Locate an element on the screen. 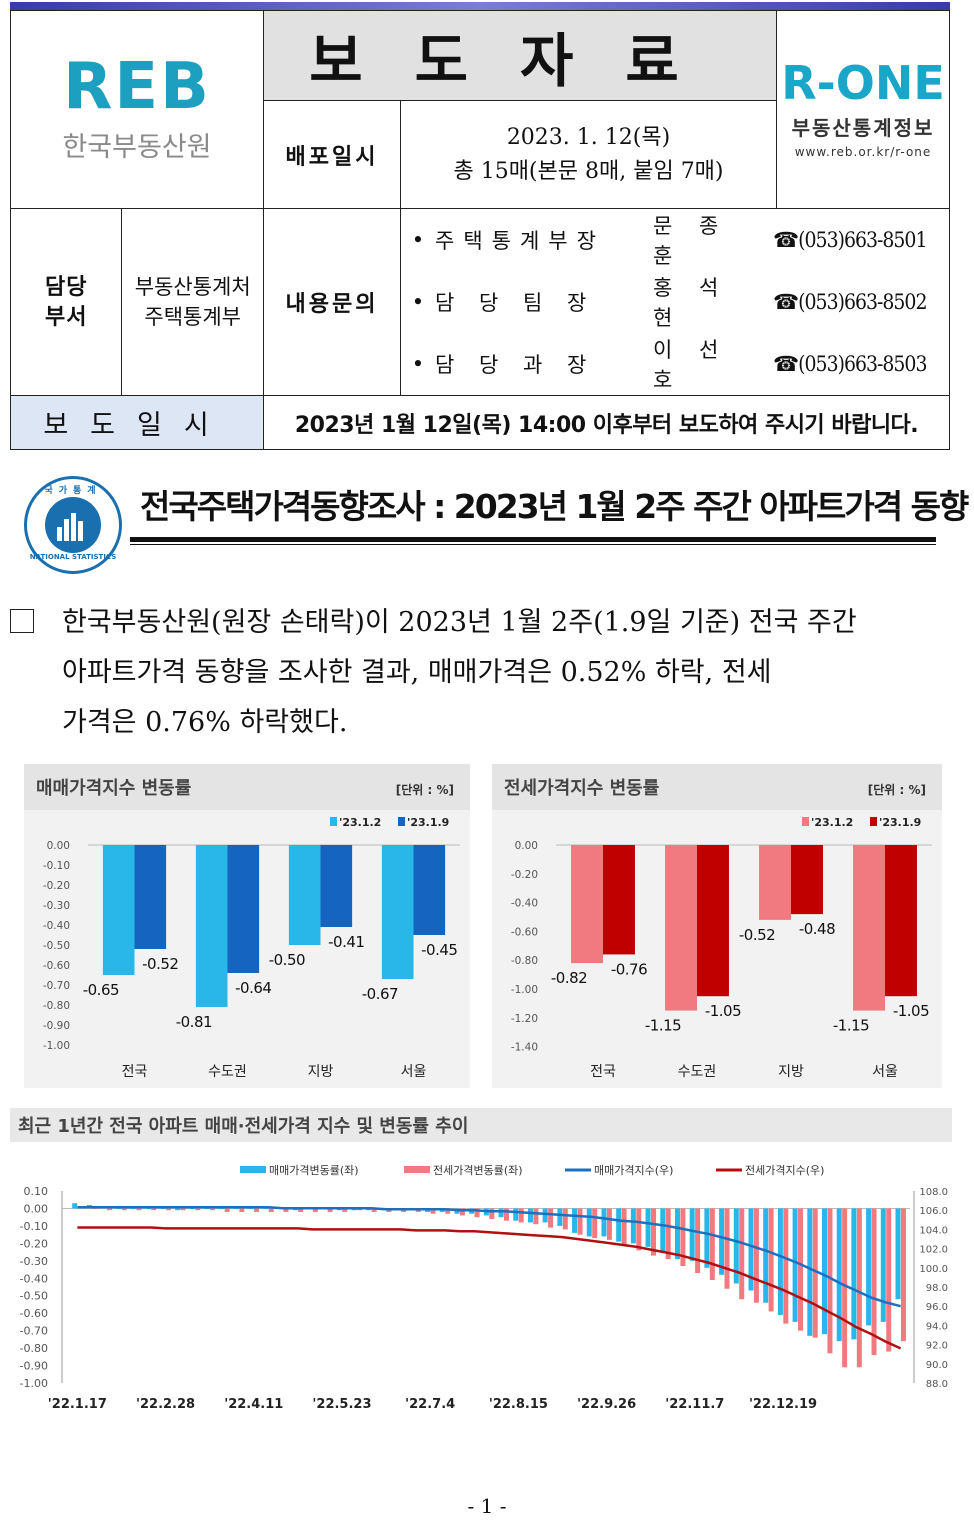 The height and width of the screenshot is (1532, 974). x-tick-label: 전국 is located at coordinates (603, 1072).